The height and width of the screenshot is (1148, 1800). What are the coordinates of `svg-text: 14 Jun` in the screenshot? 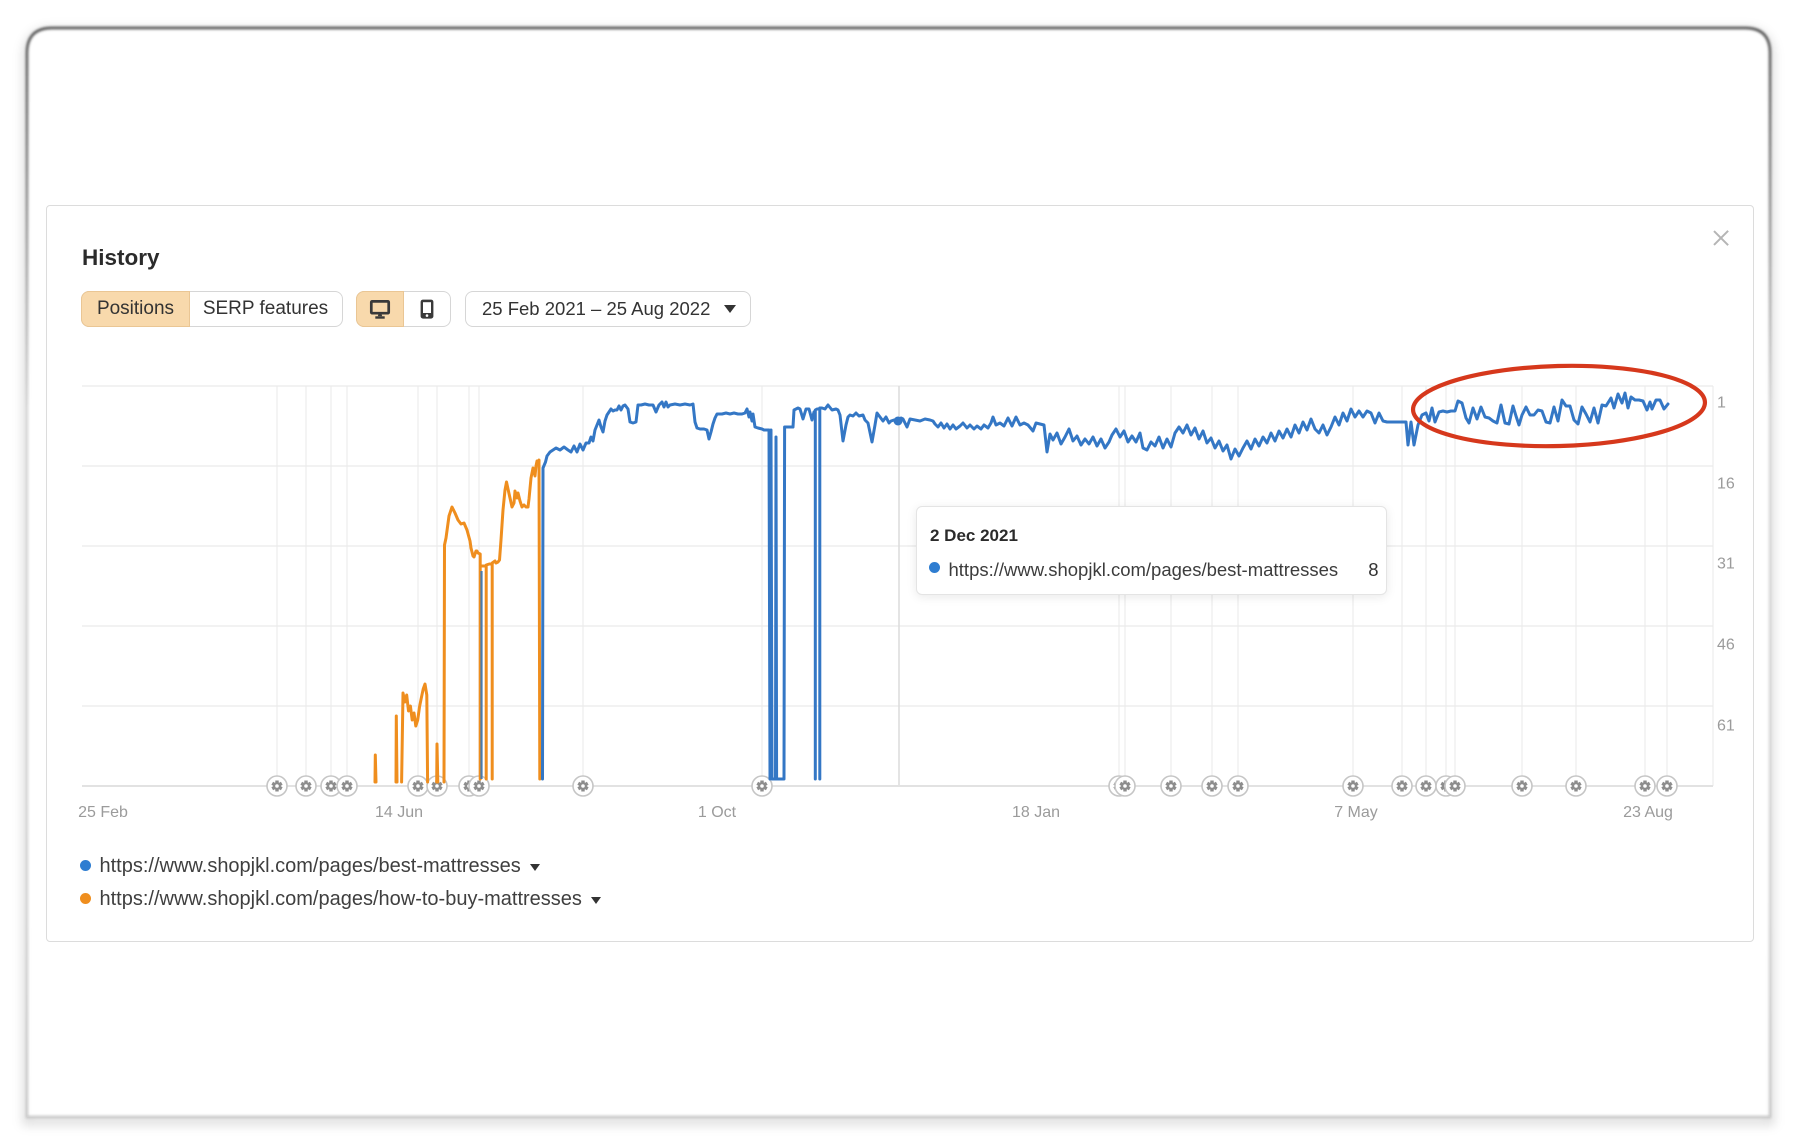 It's located at (399, 812).